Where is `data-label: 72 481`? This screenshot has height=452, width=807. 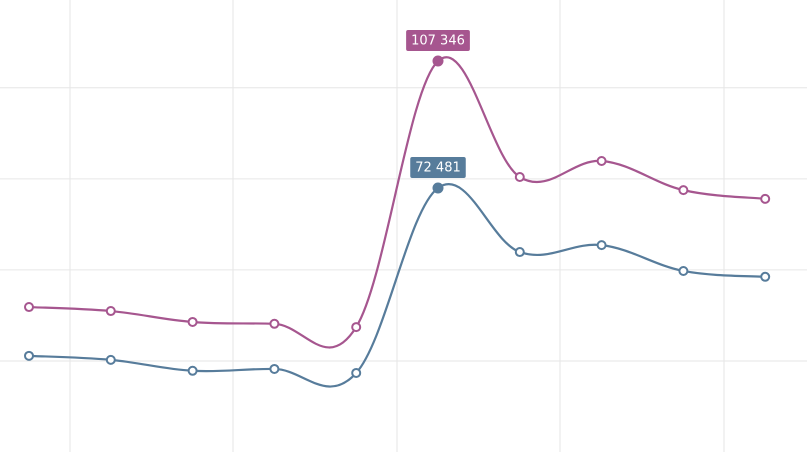
data-label: 72 481 is located at coordinates (438, 168).